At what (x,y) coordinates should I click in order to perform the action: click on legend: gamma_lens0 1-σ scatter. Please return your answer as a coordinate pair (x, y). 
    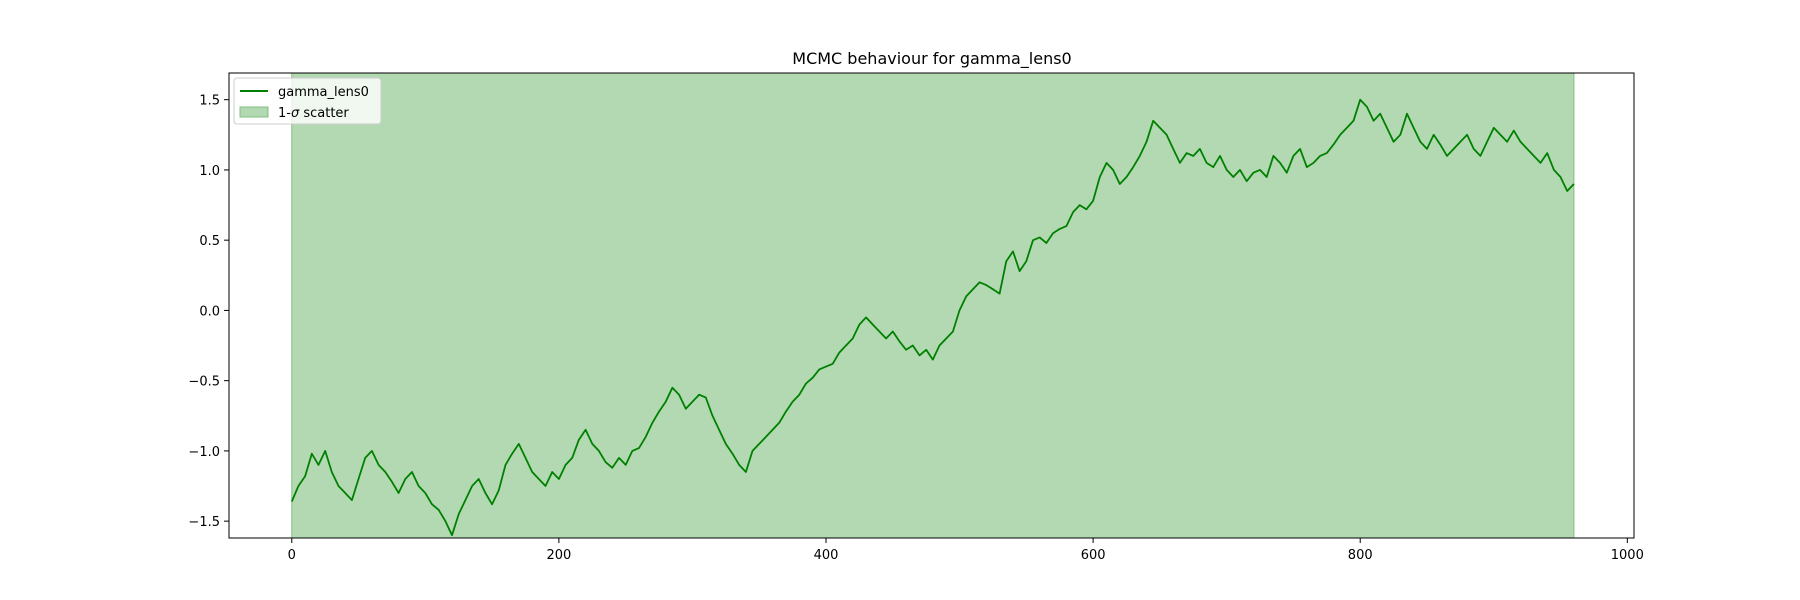
    Looking at the image, I should click on (307, 101).